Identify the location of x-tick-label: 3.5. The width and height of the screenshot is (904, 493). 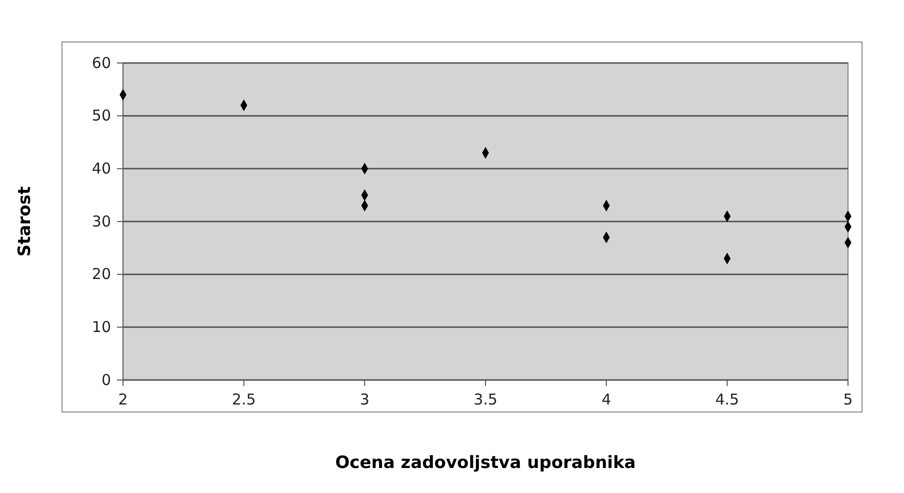
(486, 399).